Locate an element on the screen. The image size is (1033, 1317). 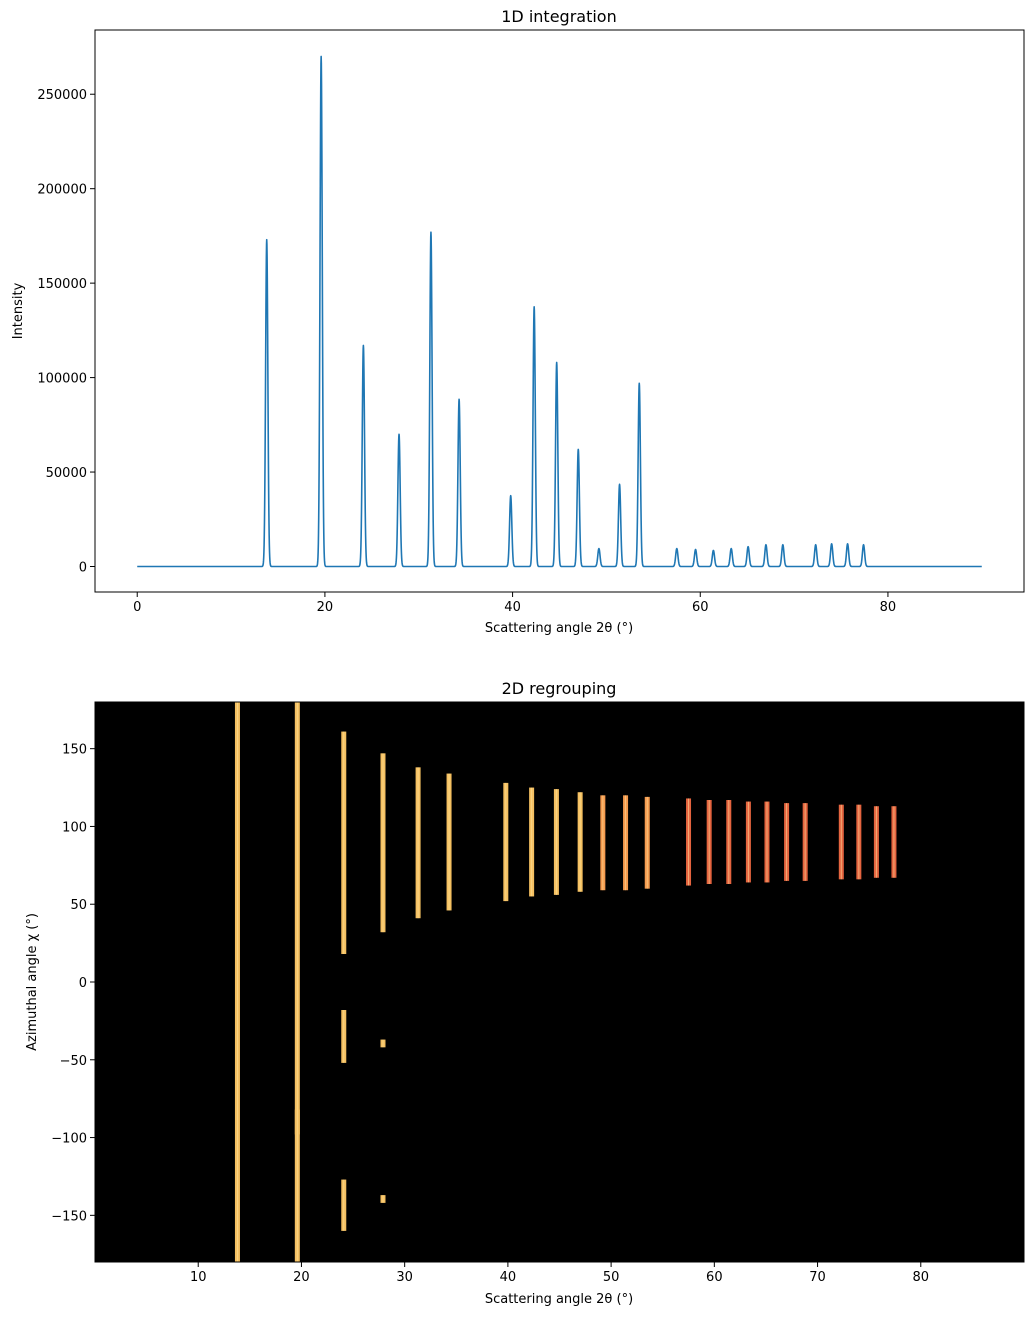
plot-1d-y-ticks: 0 50000 100000 150000 200000 250000 is located at coordinates (66, 331).